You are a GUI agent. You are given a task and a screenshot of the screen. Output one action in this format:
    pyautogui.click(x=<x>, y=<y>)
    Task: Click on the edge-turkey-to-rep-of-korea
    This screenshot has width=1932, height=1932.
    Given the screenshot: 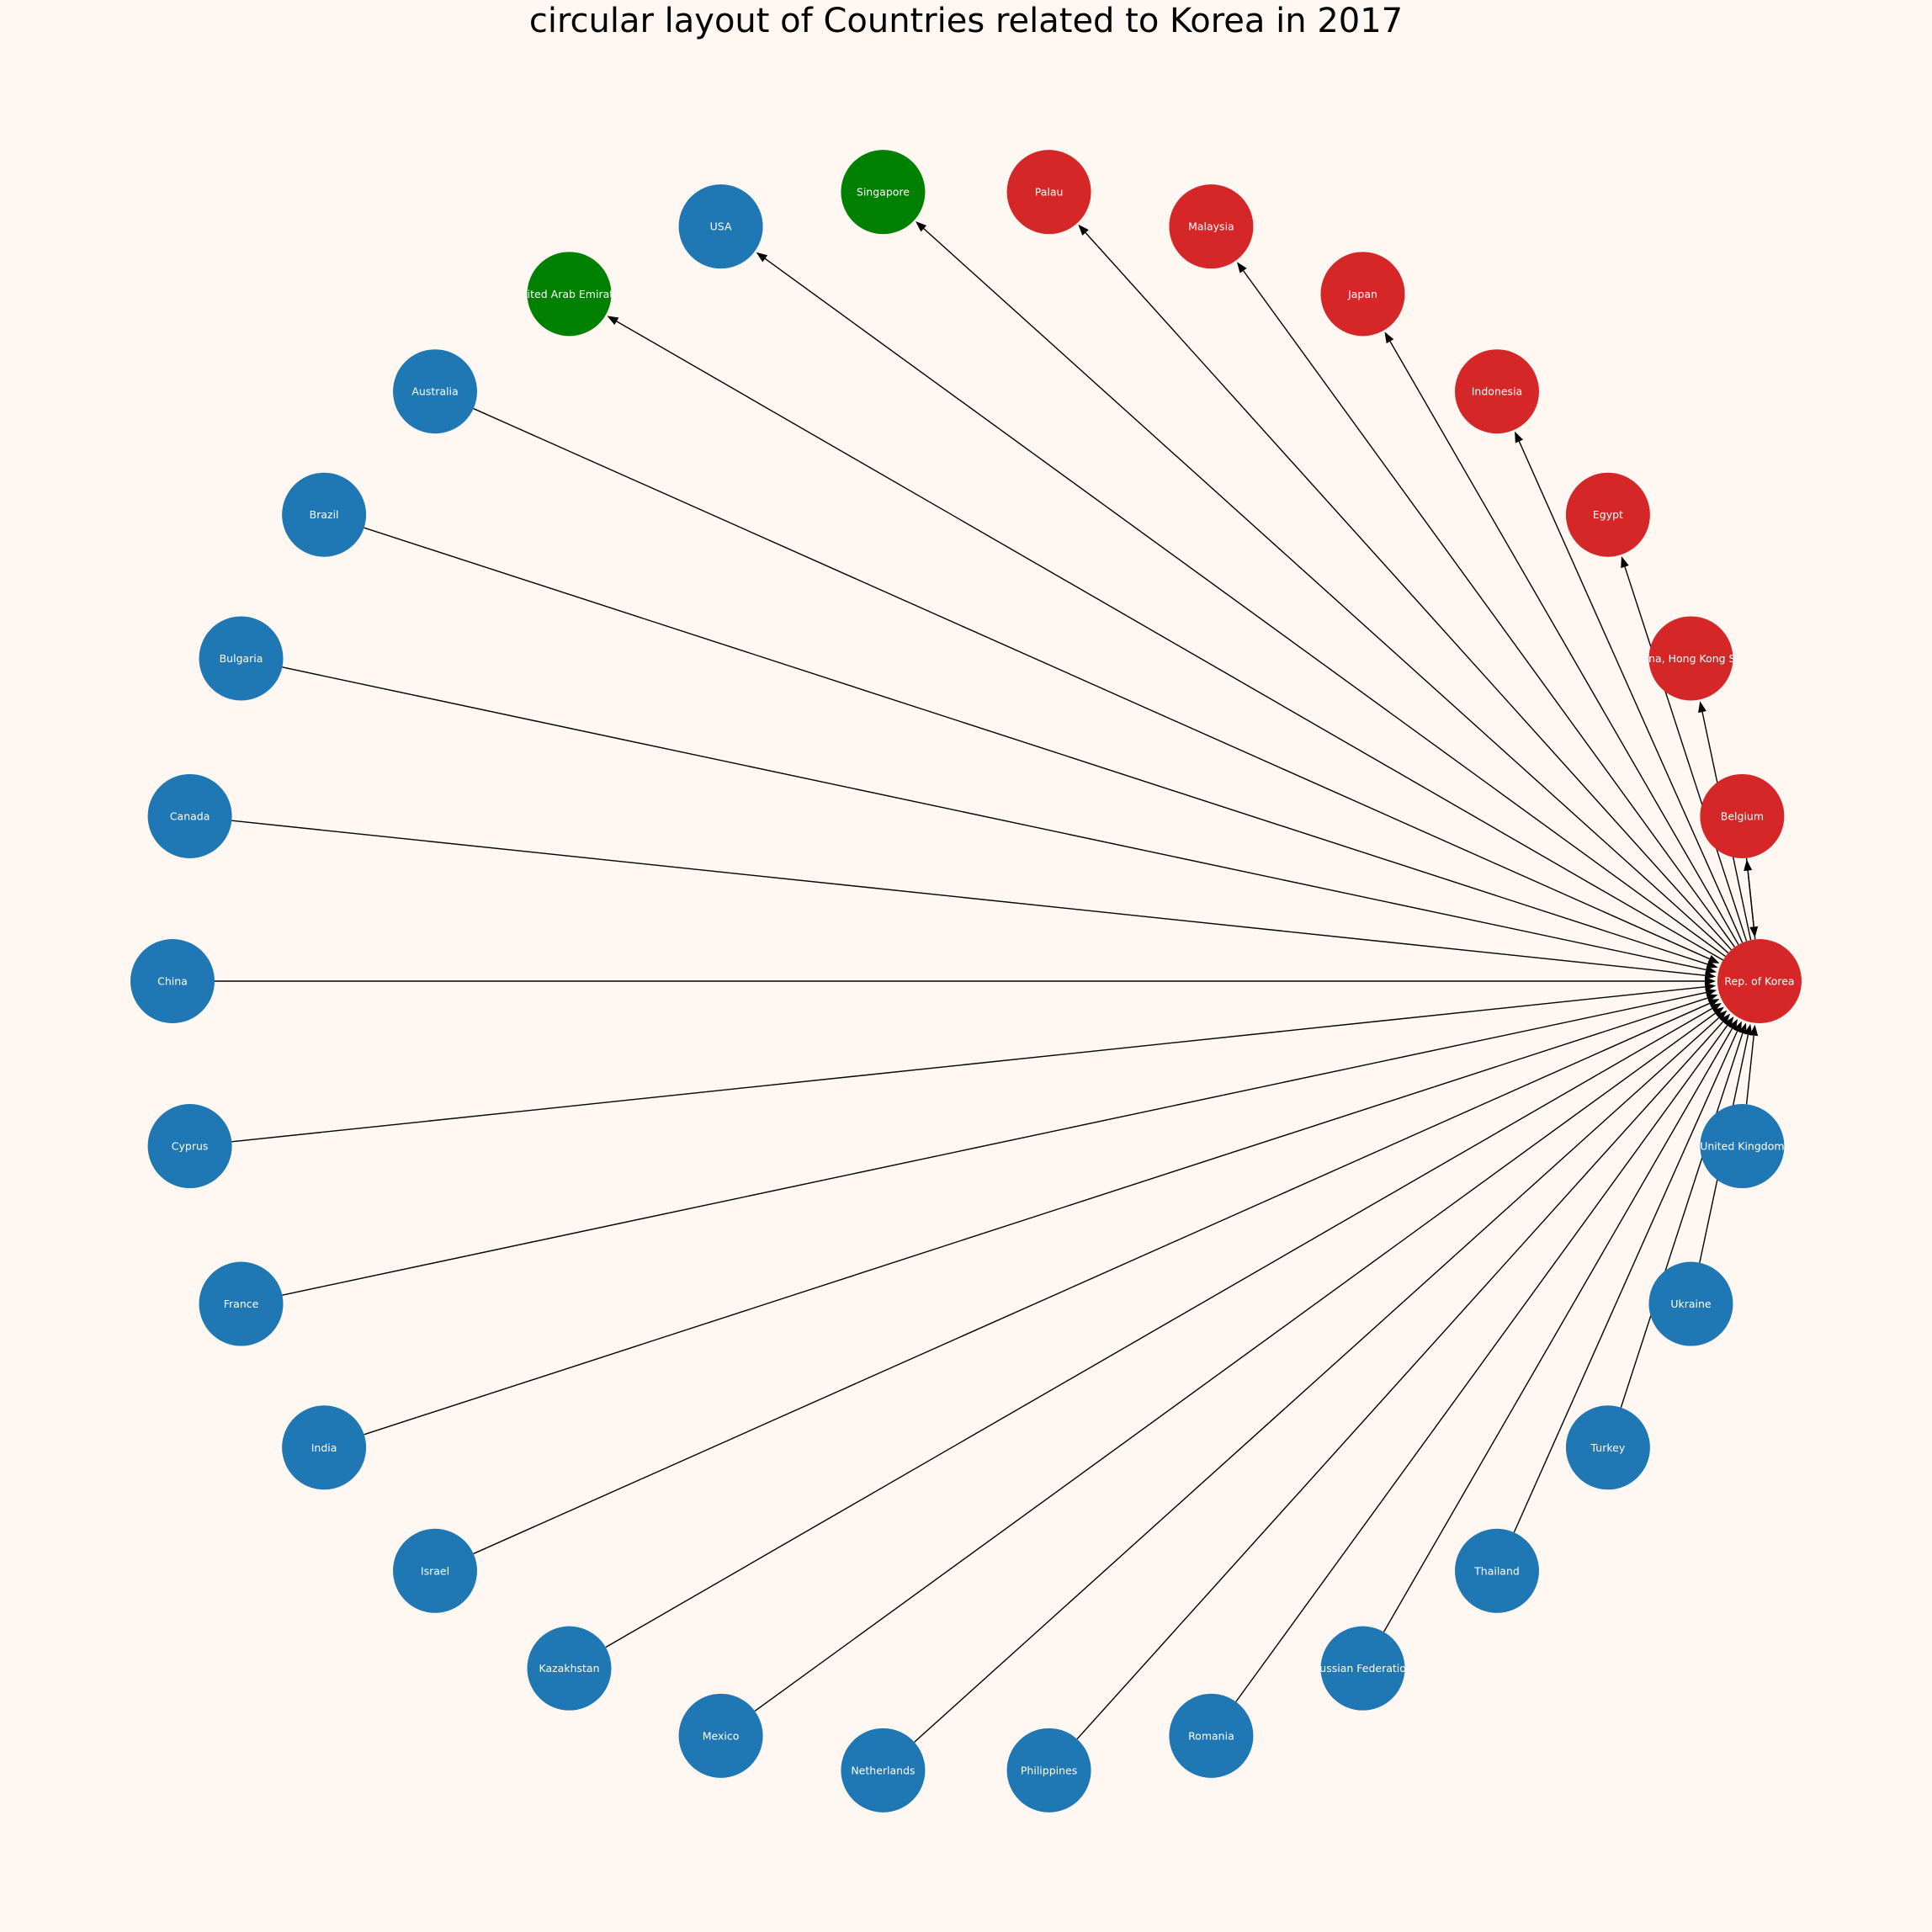 What is the action you would take?
    pyautogui.click(x=1683, y=1215)
    